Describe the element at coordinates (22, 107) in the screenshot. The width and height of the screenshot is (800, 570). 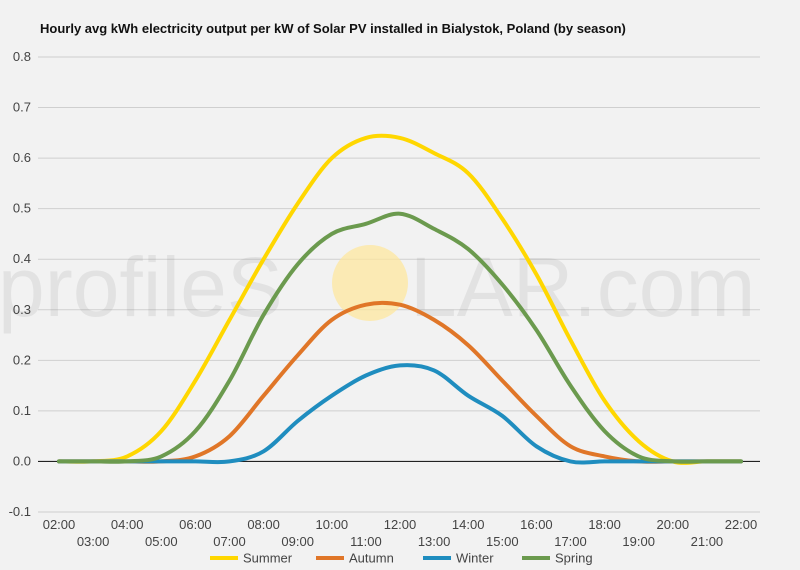
I see `y-tick-label: 0.7` at that location.